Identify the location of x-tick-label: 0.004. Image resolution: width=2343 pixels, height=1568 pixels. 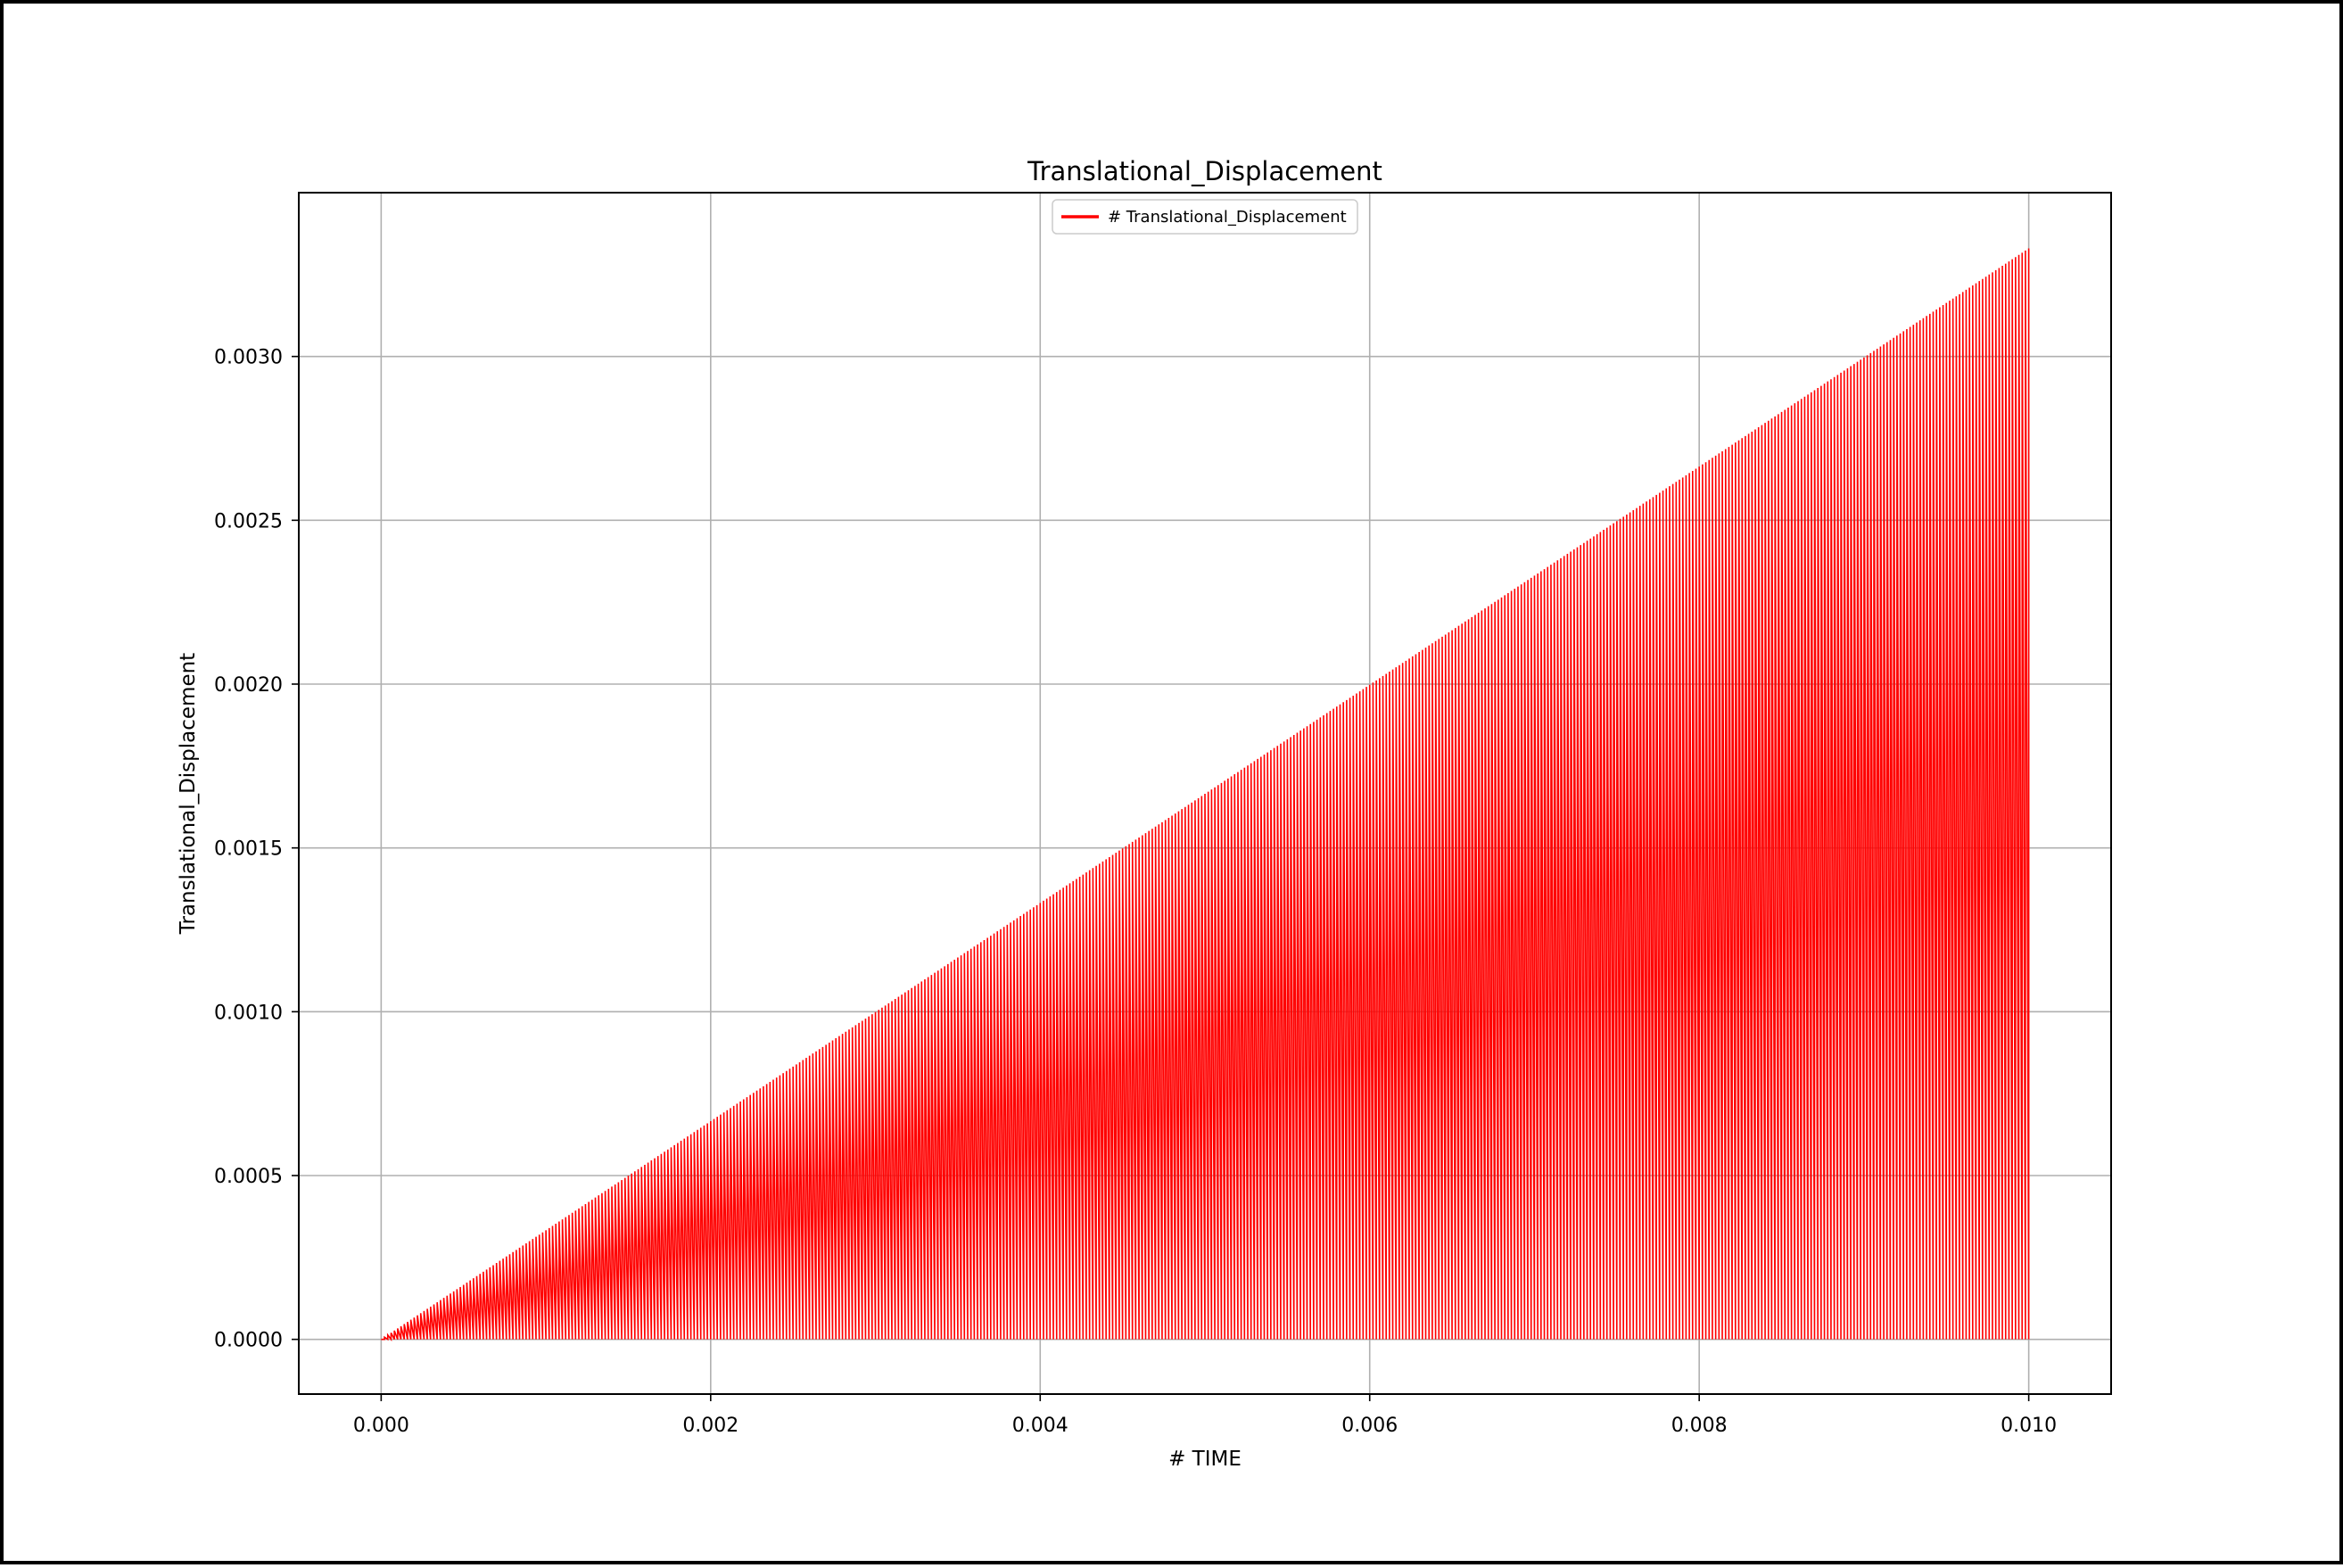
(1040, 1426).